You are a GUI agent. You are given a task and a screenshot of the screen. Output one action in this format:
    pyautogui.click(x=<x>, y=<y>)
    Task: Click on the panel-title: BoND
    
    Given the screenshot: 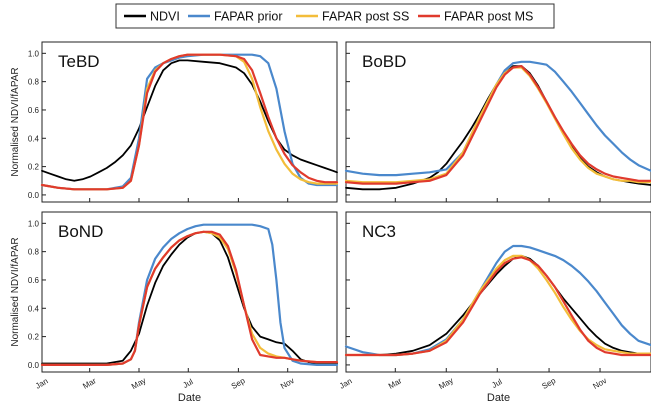 What is the action you would take?
    pyautogui.click(x=80, y=231)
    